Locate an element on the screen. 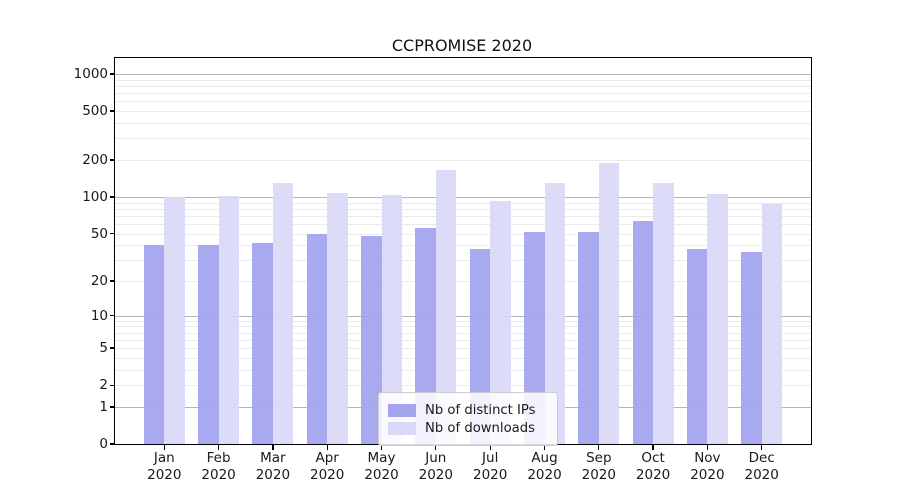 The width and height of the screenshot is (900, 500). legend-item-downloads: Nb of downloads is located at coordinates (467, 428).